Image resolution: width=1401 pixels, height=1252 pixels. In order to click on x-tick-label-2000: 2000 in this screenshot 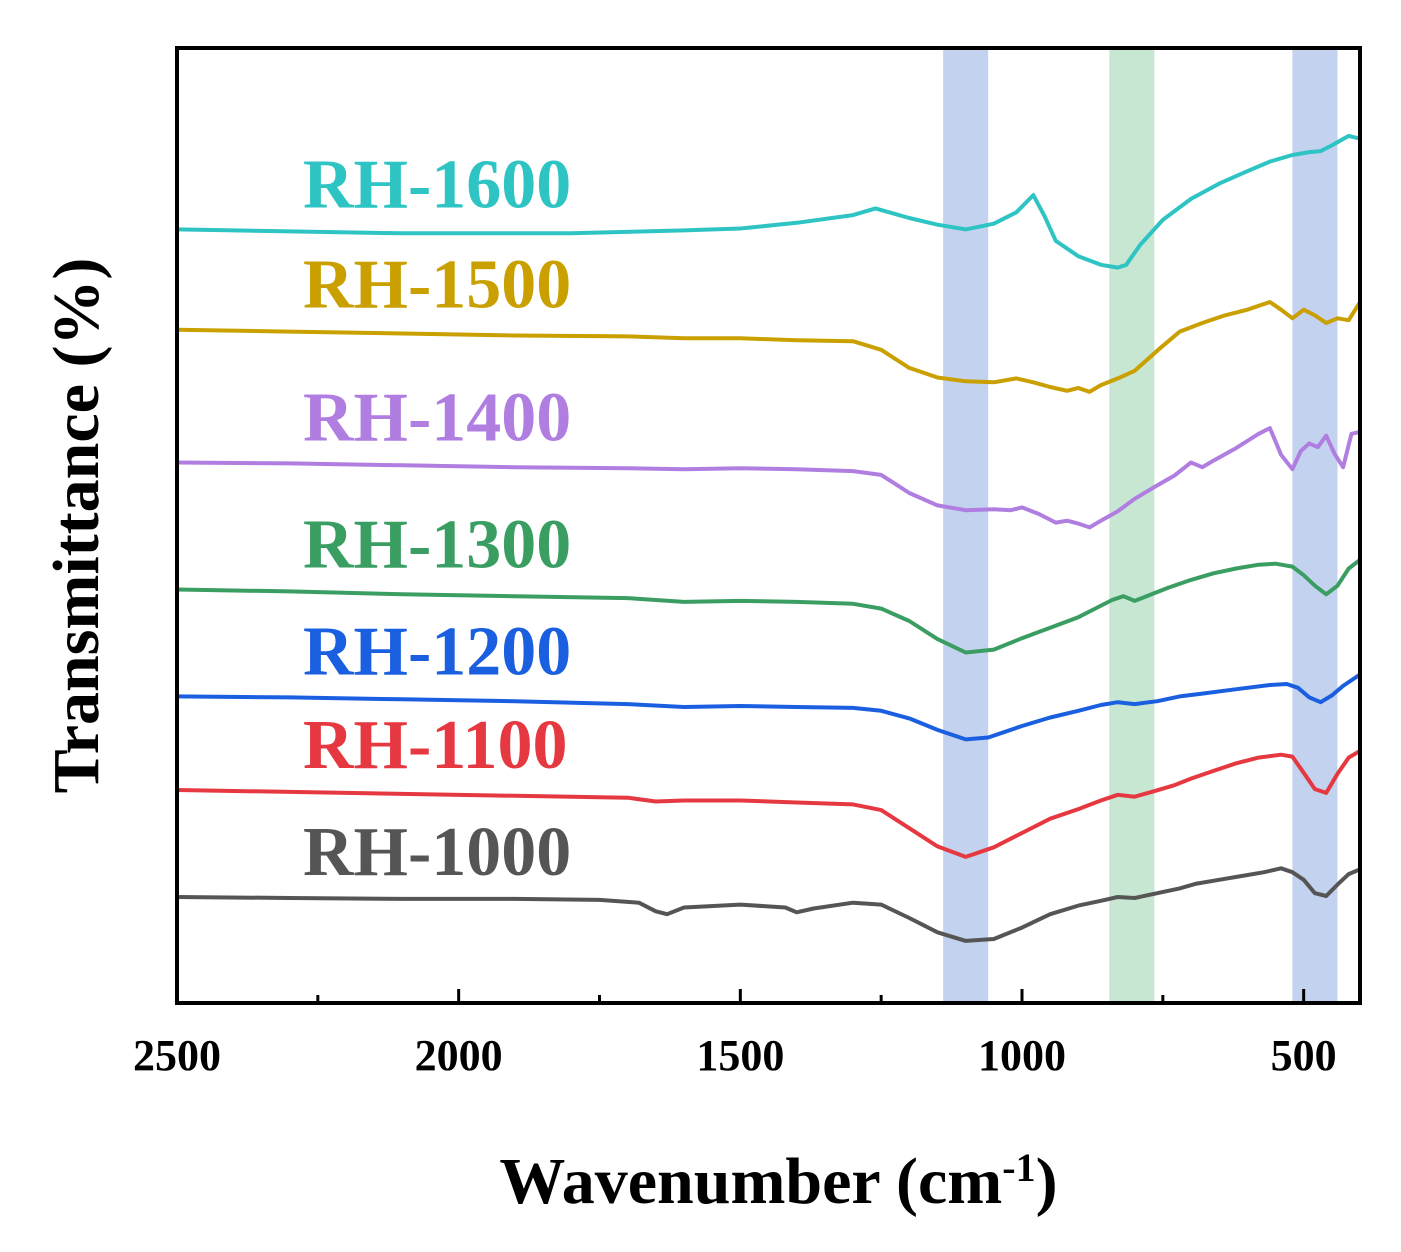, I will do `click(459, 1055)`.